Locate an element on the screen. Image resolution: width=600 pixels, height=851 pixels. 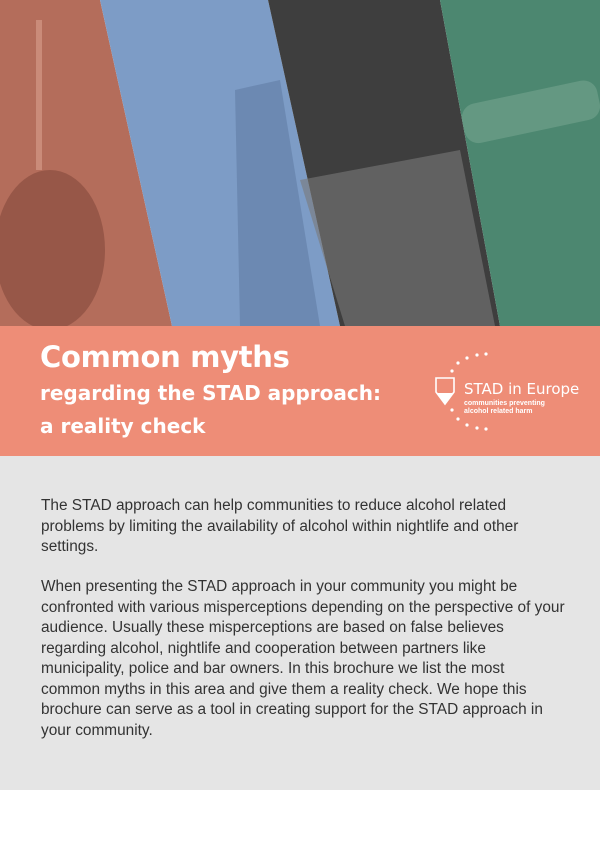
bottle-grass-photo-panel is located at coordinates (520, 163).